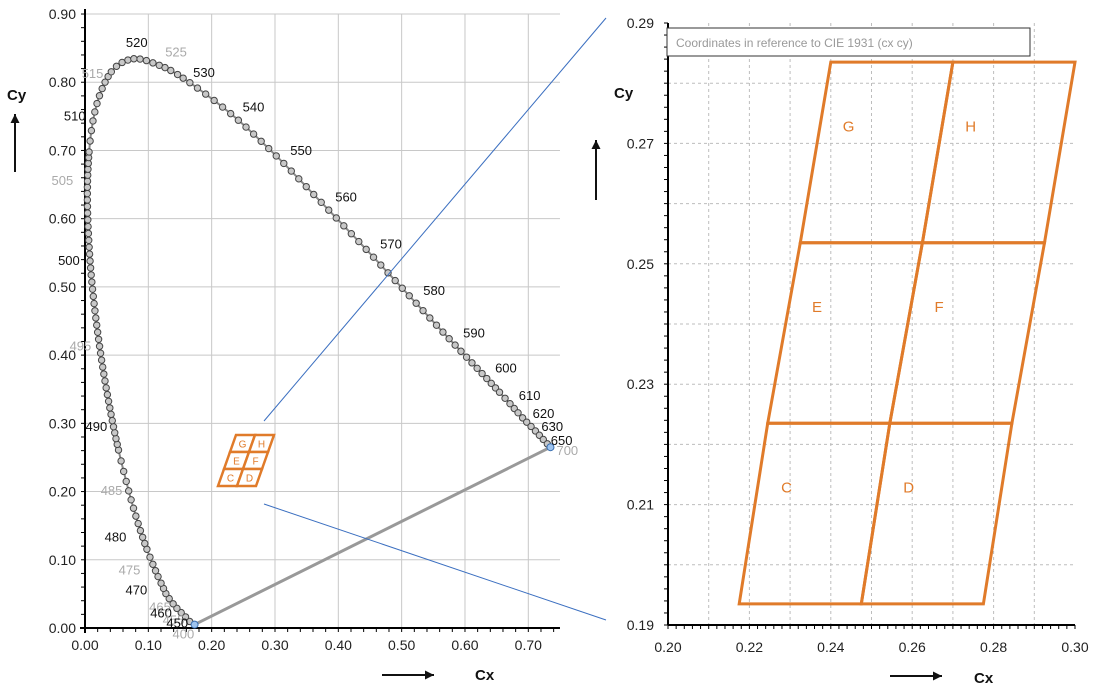 This screenshot has width=1097, height=686. What do you see at coordinates (62, 355) in the screenshot?
I see `y-tick-label: 0.40` at bounding box center [62, 355].